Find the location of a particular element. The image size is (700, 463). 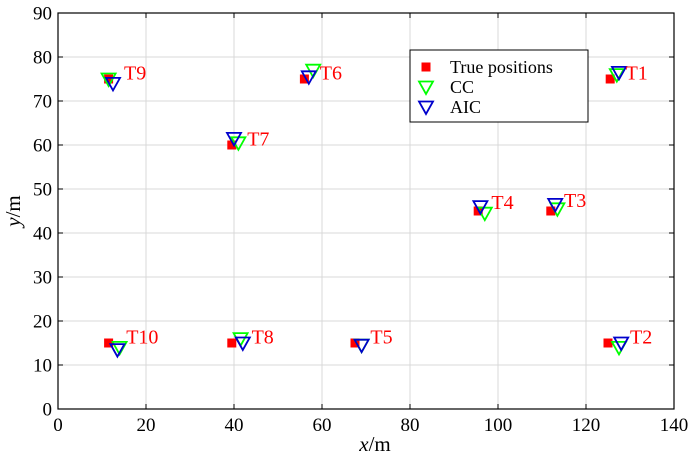

legend-marker-aic is located at coordinates (426, 108).